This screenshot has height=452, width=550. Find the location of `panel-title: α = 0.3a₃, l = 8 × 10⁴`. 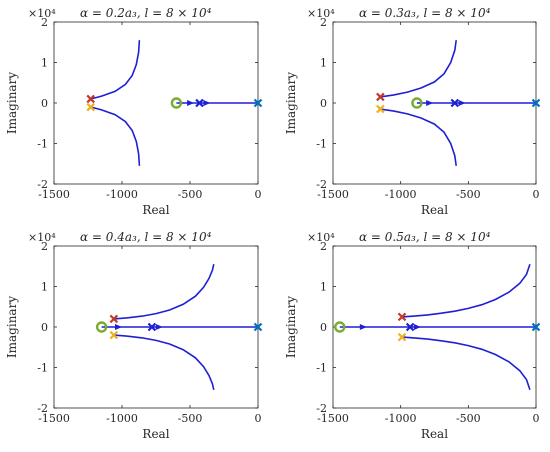

panel-title: α = 0.3a₃, l = 8 × 10⁴ is located at coordinates (425, 13).